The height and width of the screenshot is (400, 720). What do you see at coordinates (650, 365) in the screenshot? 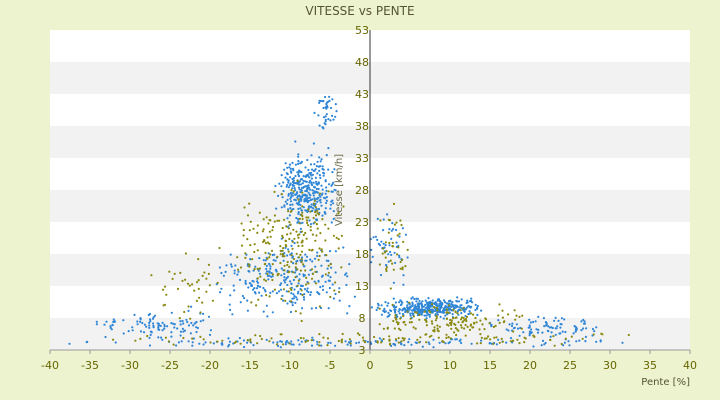
I see `x-tick-label: 35` at bounding box center [650, 365].